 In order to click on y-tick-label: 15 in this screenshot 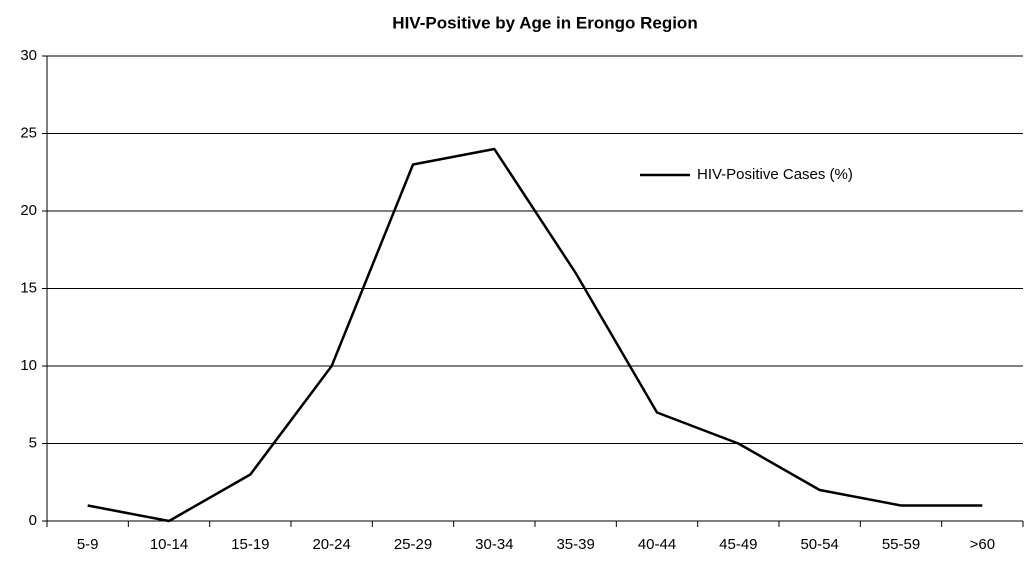, I will do `click(28, 287)`.